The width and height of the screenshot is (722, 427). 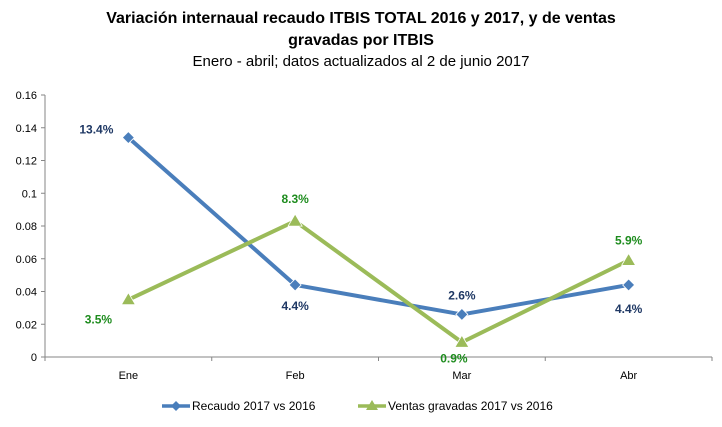 I want to click on data-label: 5.9%, so click(x=629, y=240).